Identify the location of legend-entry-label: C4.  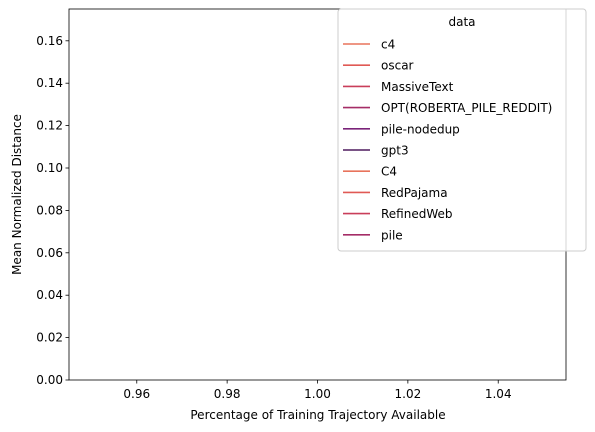
(389, 172).